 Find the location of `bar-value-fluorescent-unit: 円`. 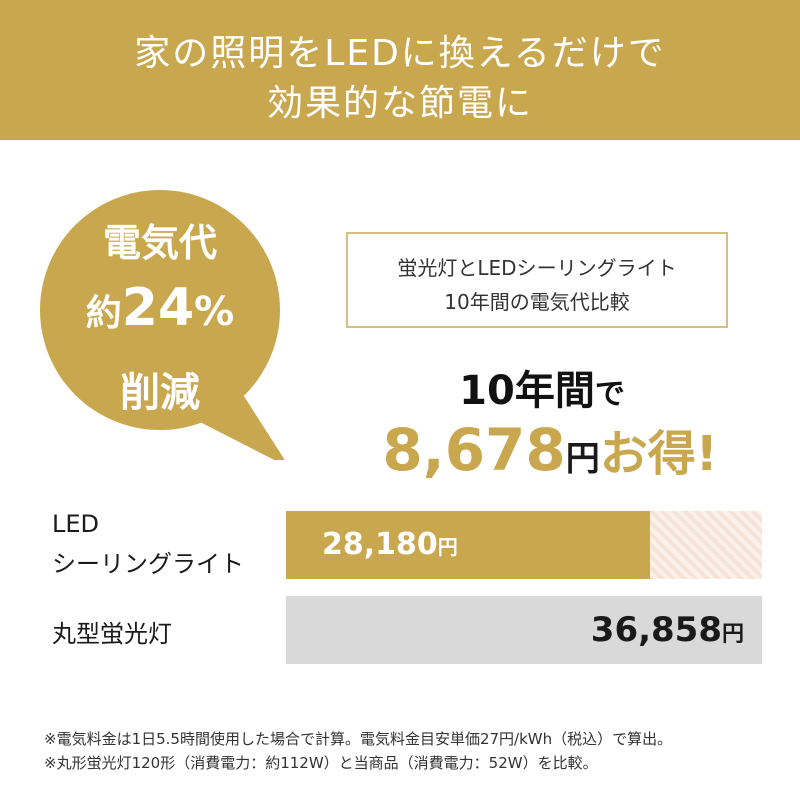

bar-value-fluorescent-unit: 円 is located at coordinates (732, 634).